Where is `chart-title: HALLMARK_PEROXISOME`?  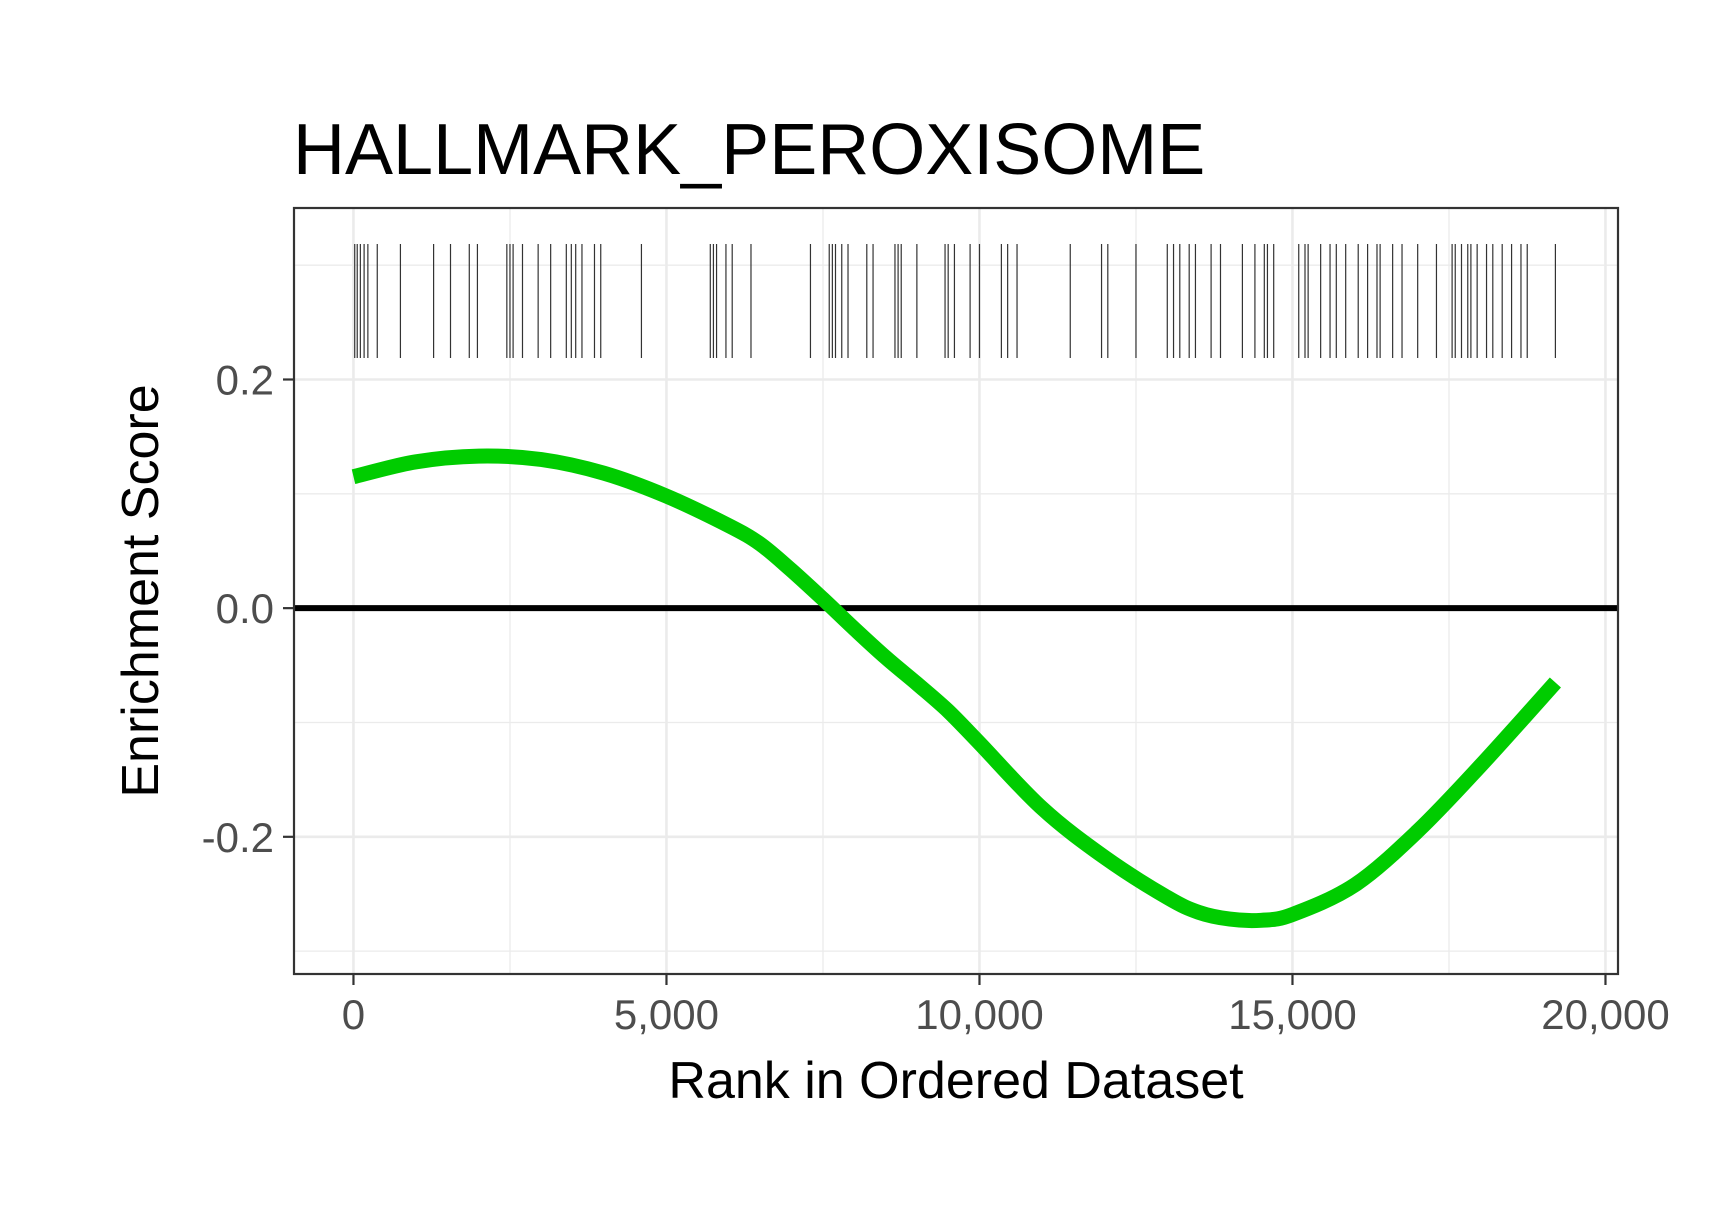 chart-title: HALLMARK_PEROXISOME is located at coordinates (749, 150).